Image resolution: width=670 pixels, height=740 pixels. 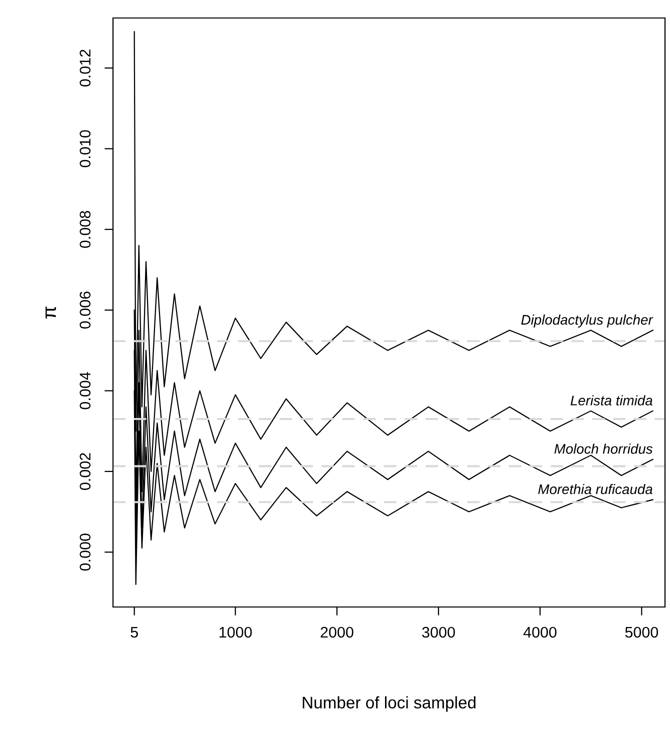 I want to click on series-label: Moloch horridus, so click(x=603, y=449).